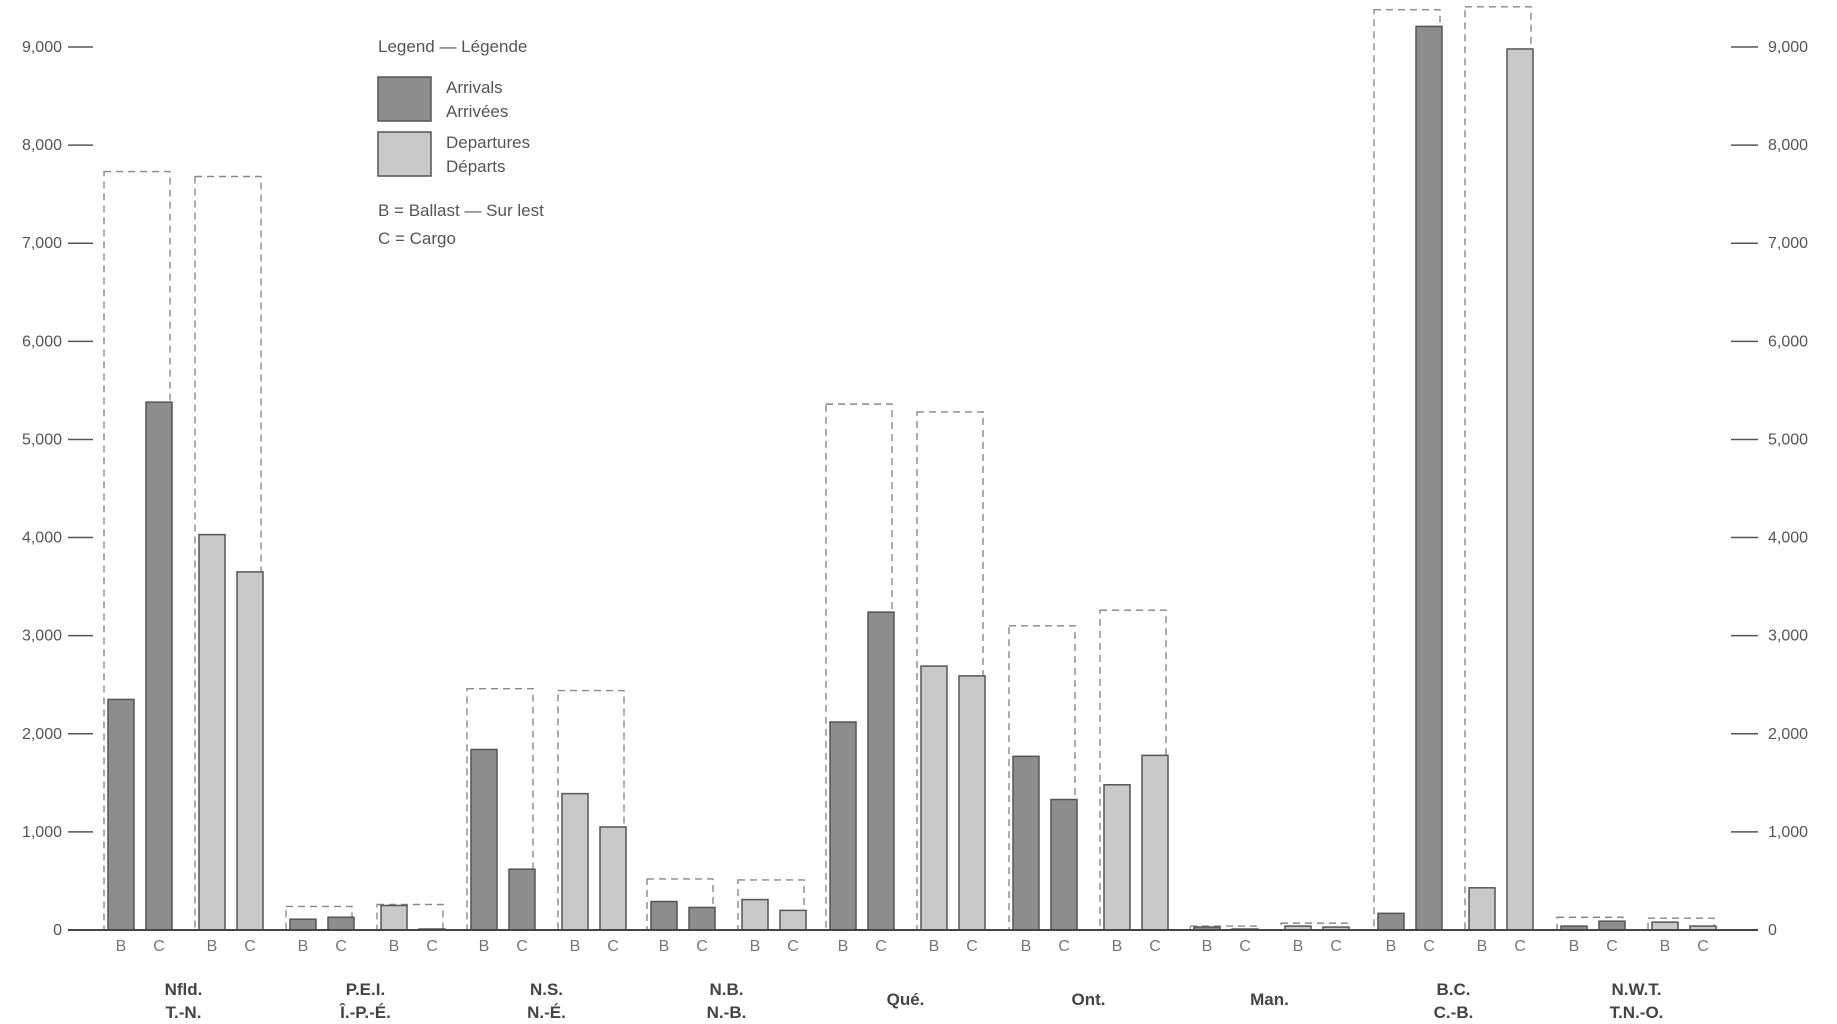 This screenshot has height=1024, width=1837. What do you see at coordinates (1788, 636) in the screenshot?
I see `right-y-tick-label: 3,000` at bounding box center [1788, 636].